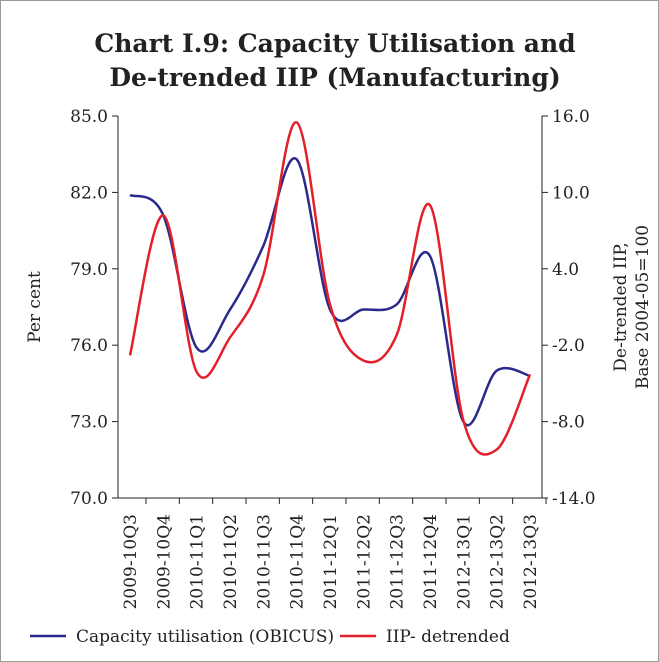 The width and height of the screenshot is (659, 662). Describe the element at coordinates (334, 77) in the screenshot. I see `chart-title: De-trended IIP (Manufacturing)` at that location.